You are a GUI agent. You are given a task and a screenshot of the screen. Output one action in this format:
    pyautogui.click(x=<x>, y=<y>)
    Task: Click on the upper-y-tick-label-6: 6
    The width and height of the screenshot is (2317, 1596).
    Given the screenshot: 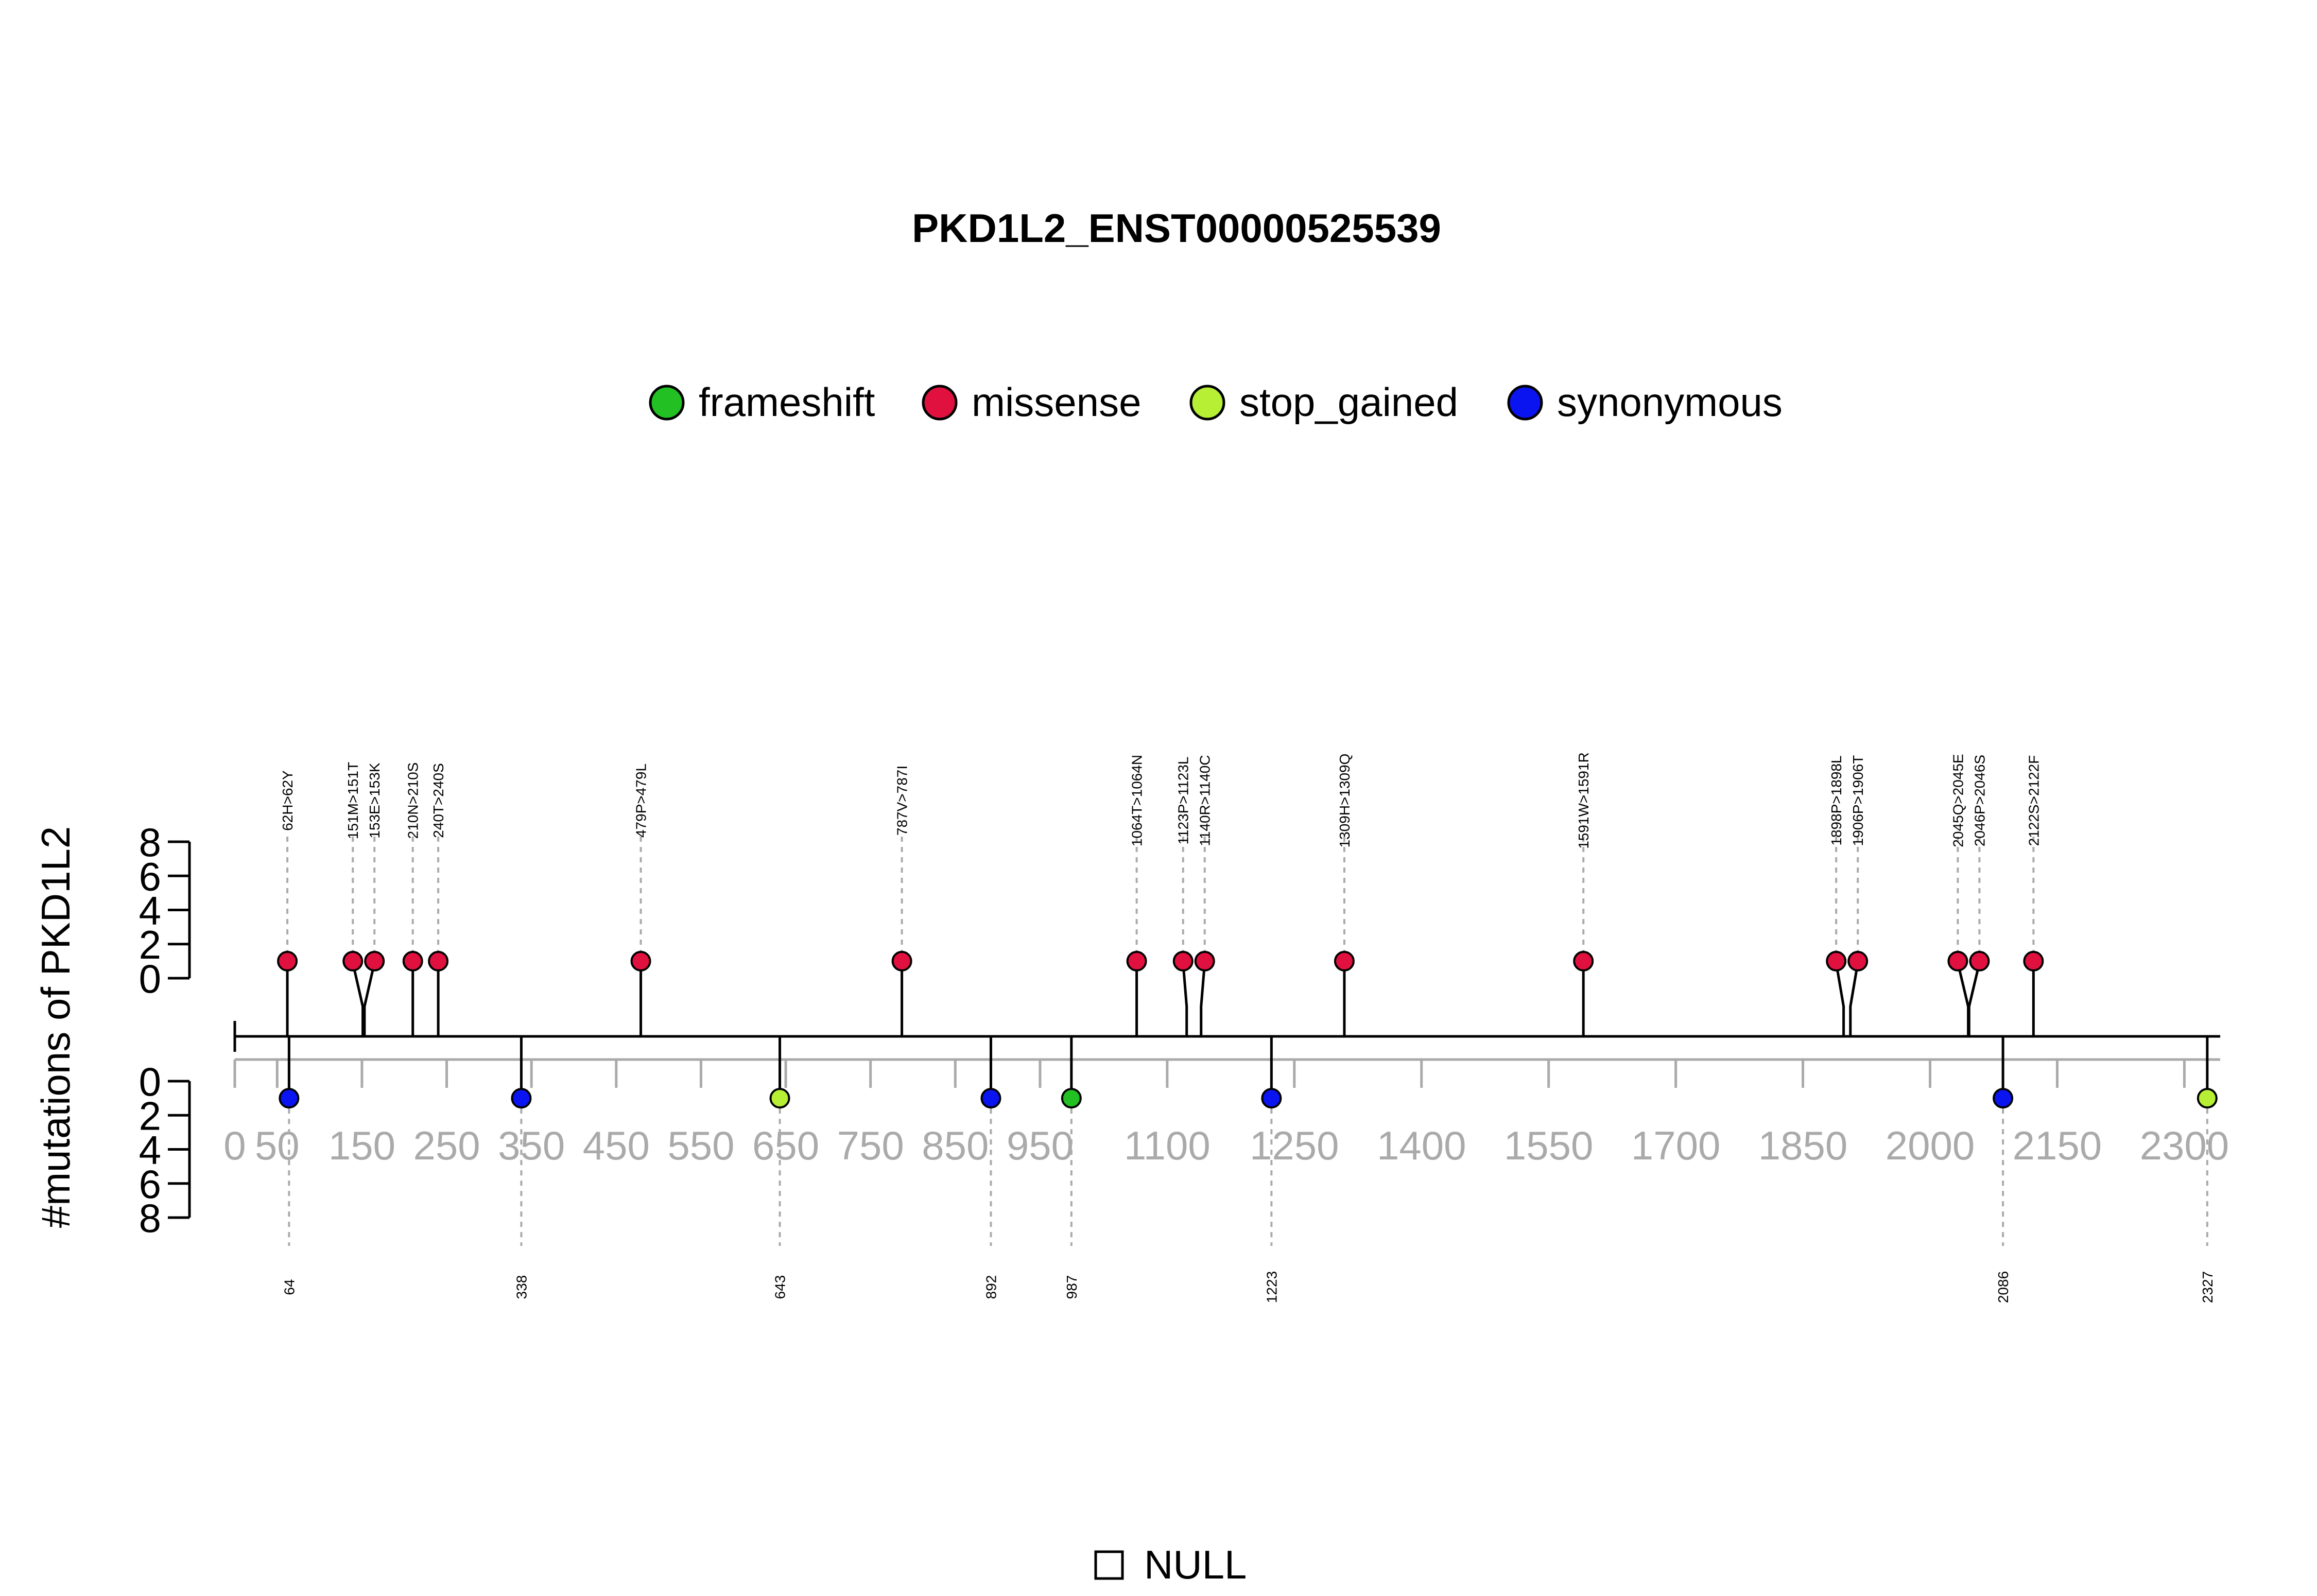 What is the action you would take?
    pyautogui.click(x=150, y=876)
    